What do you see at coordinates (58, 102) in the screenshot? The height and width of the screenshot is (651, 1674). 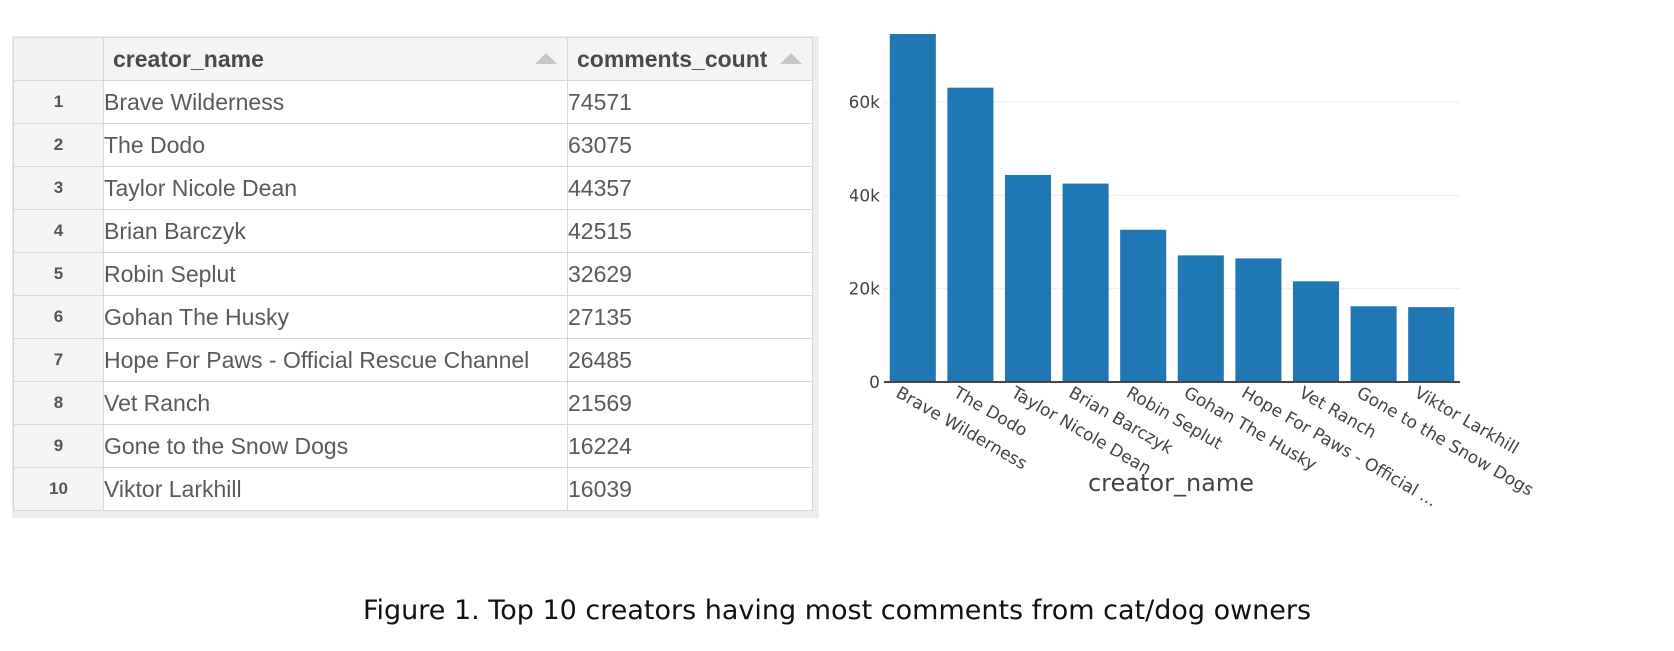 I see `row-index: 1` at bounding box center [58, 102].